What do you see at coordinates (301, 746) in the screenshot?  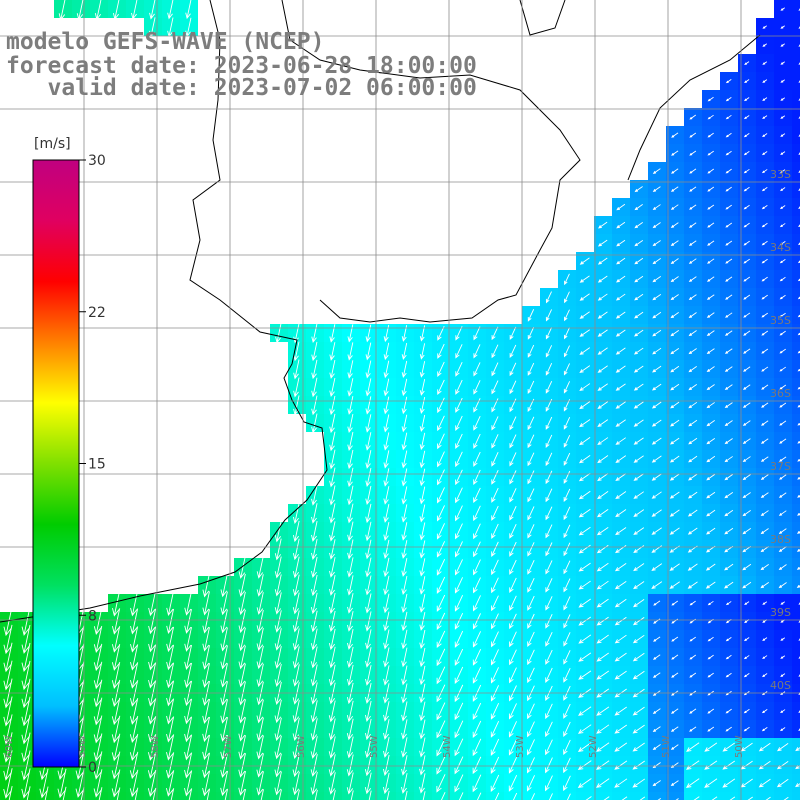 I see `longitude-label: 56W` at bounding box center [301, 746].